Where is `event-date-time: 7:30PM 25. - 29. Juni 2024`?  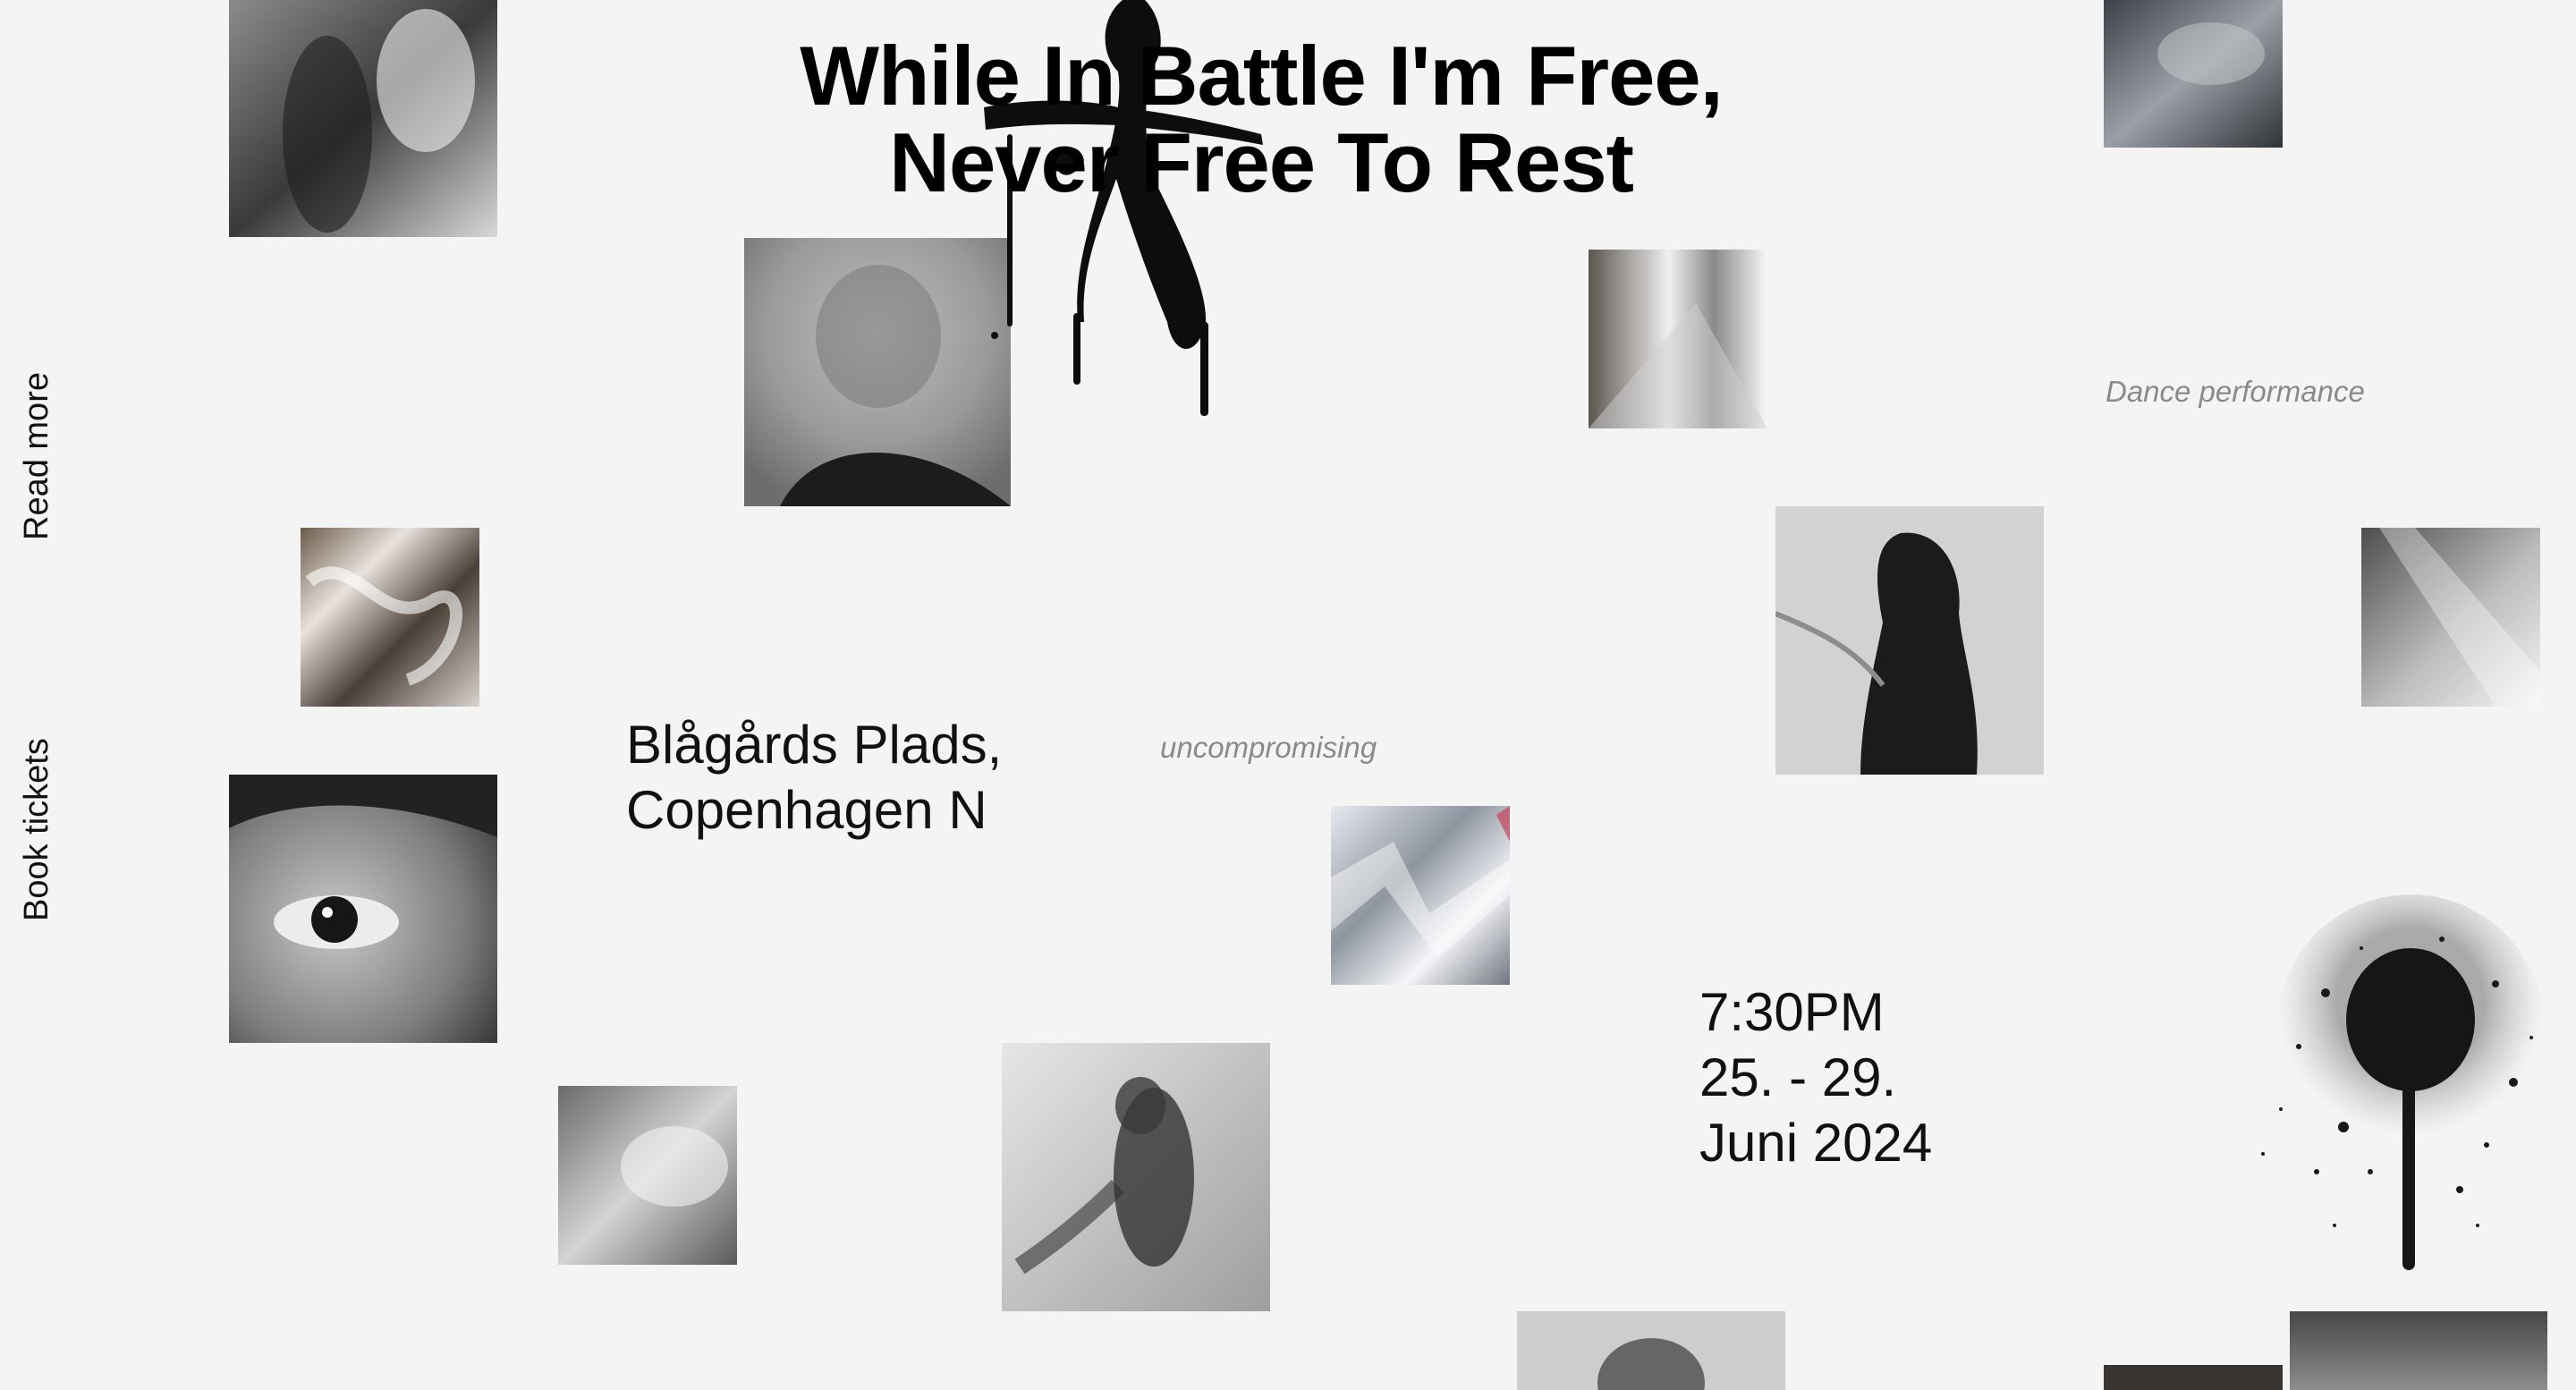 event-date-time: 7:30PM 25. - 29. Juni 2024 is located at coordinates (1815, 1077).